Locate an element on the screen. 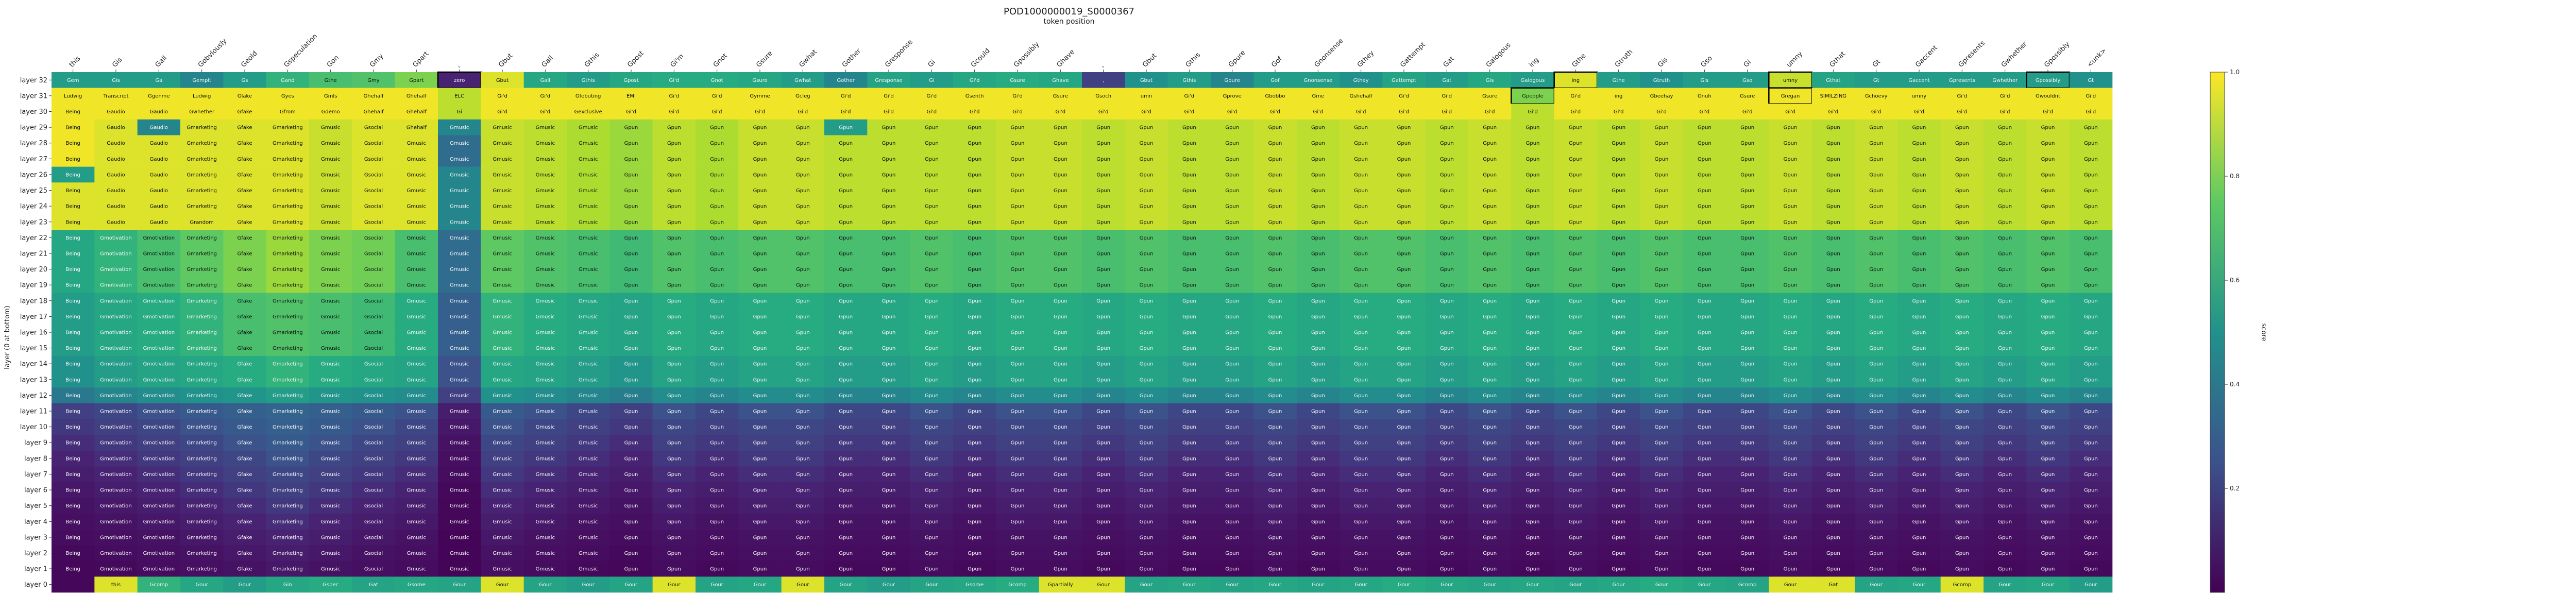  cell-label: Gi'd is located at coordinates (674, 80).